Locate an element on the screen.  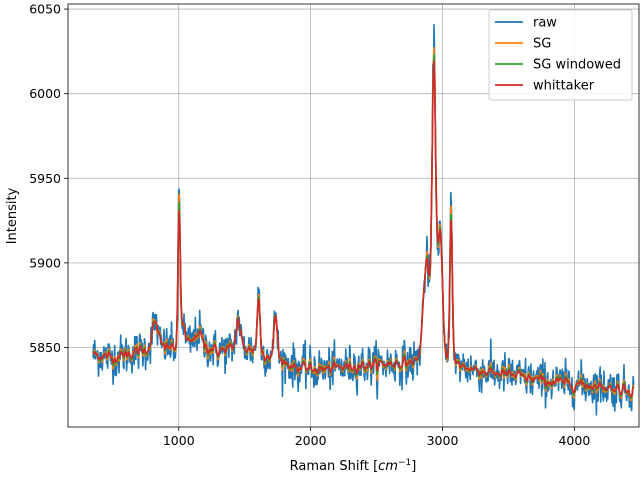
x-tick-label: 2000 is located at coordinates (311, 440).